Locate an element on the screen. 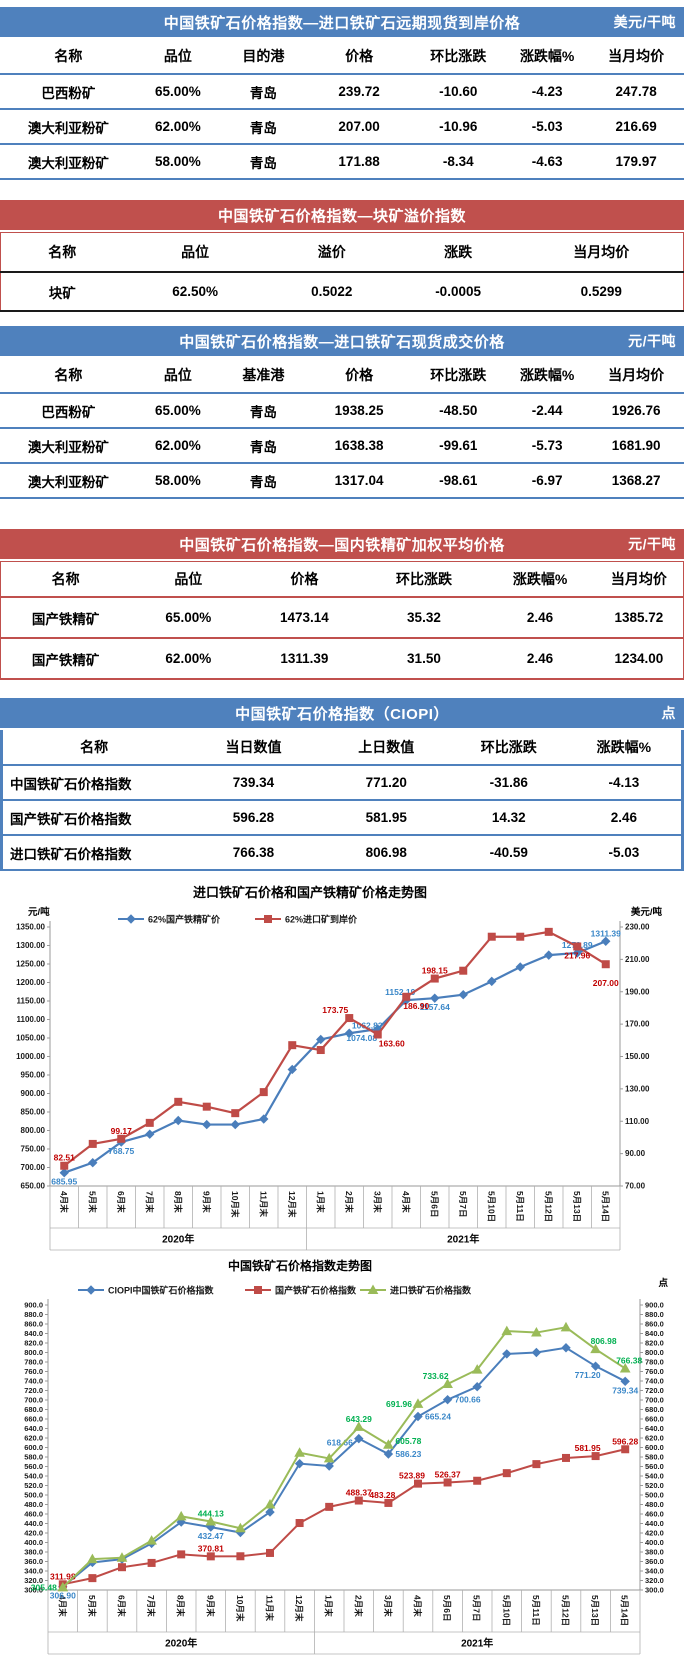 The image size is (684, 1655). header-row: 名称 当日数值 上日数值 环比涨跌 涨跌幅% is located at coordinates (342, 748).